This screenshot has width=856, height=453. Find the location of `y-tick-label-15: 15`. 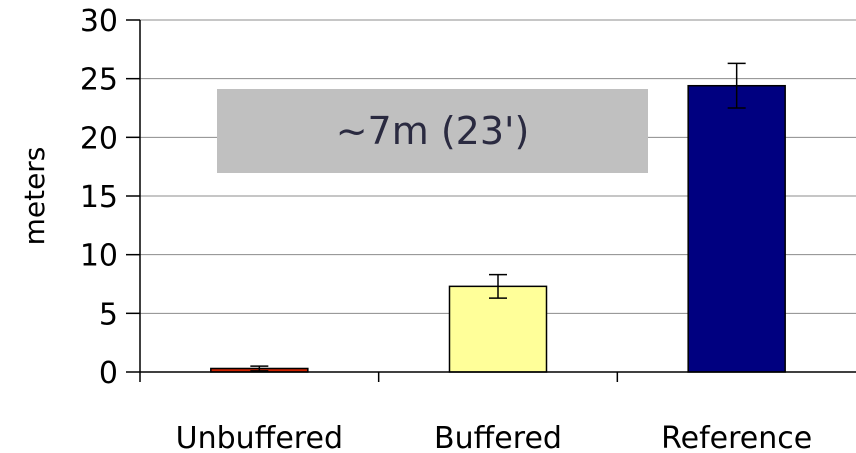

y-tick-label-15: 15 is located at coordinates (99, 197).